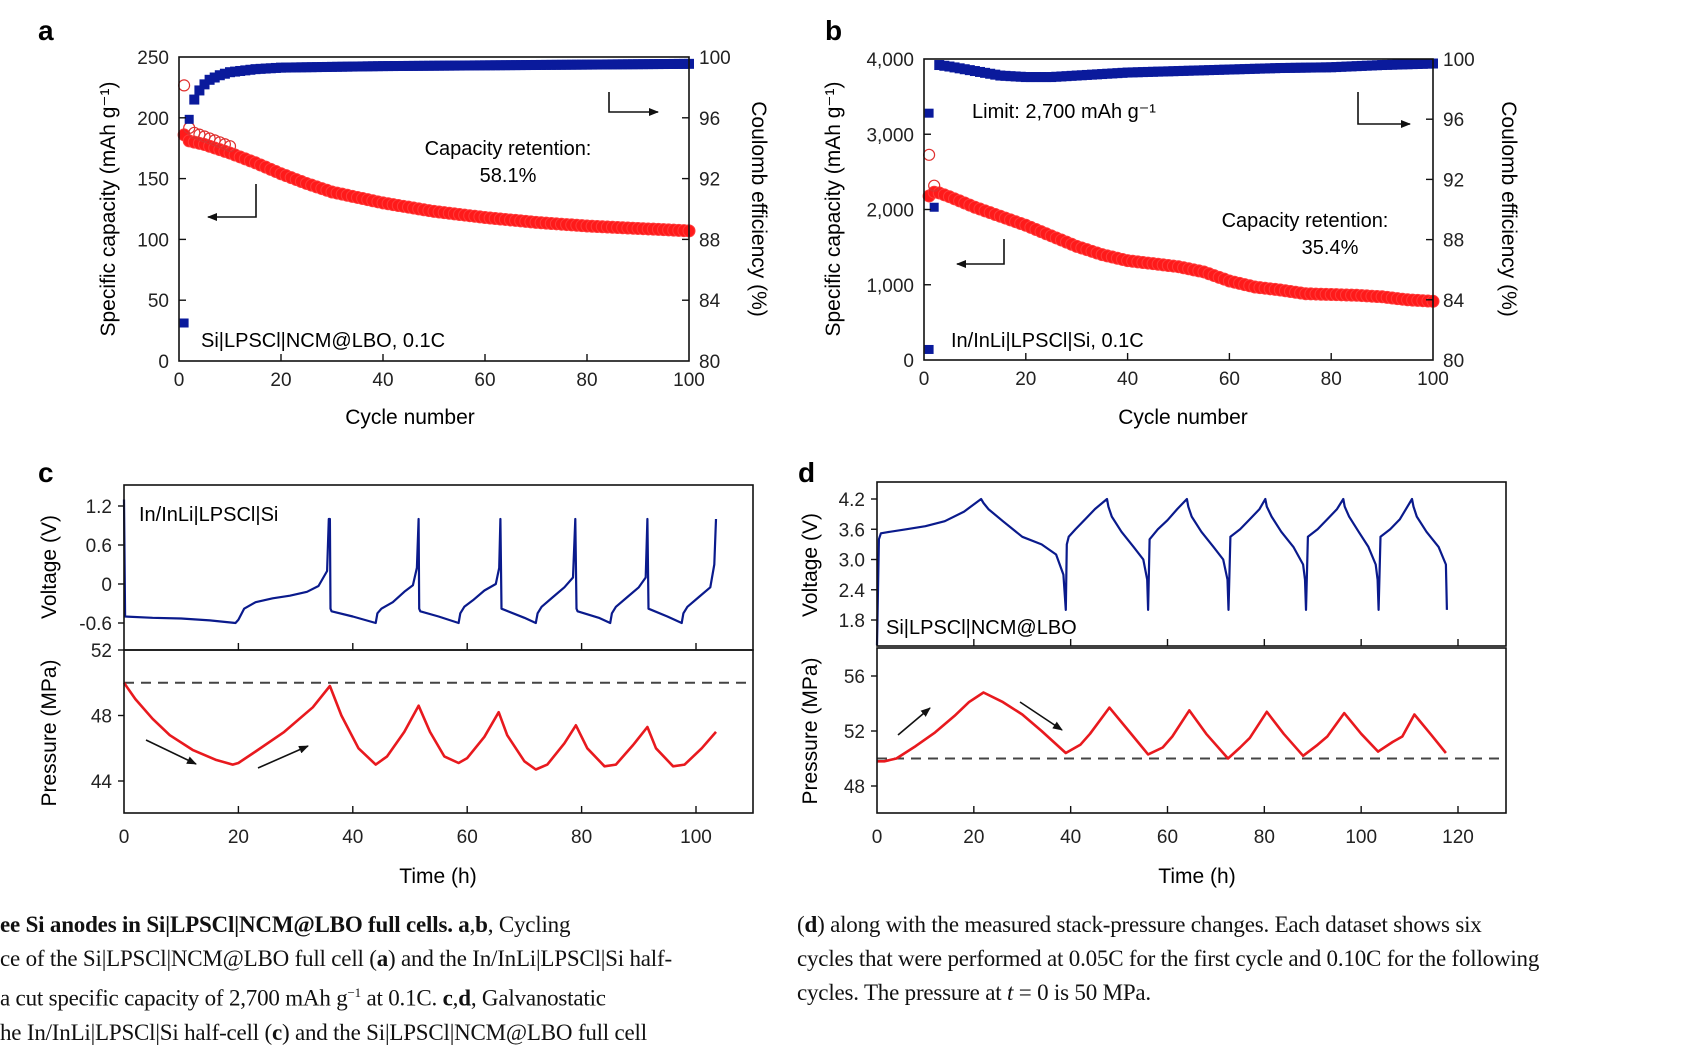 The width and height of the screenshot is (1693, 1063). What do you see at coordinates (854, 732) in the screenshot?
I see `panel-d-pressure-tick-label: 52` at bounding box center [854, 732].